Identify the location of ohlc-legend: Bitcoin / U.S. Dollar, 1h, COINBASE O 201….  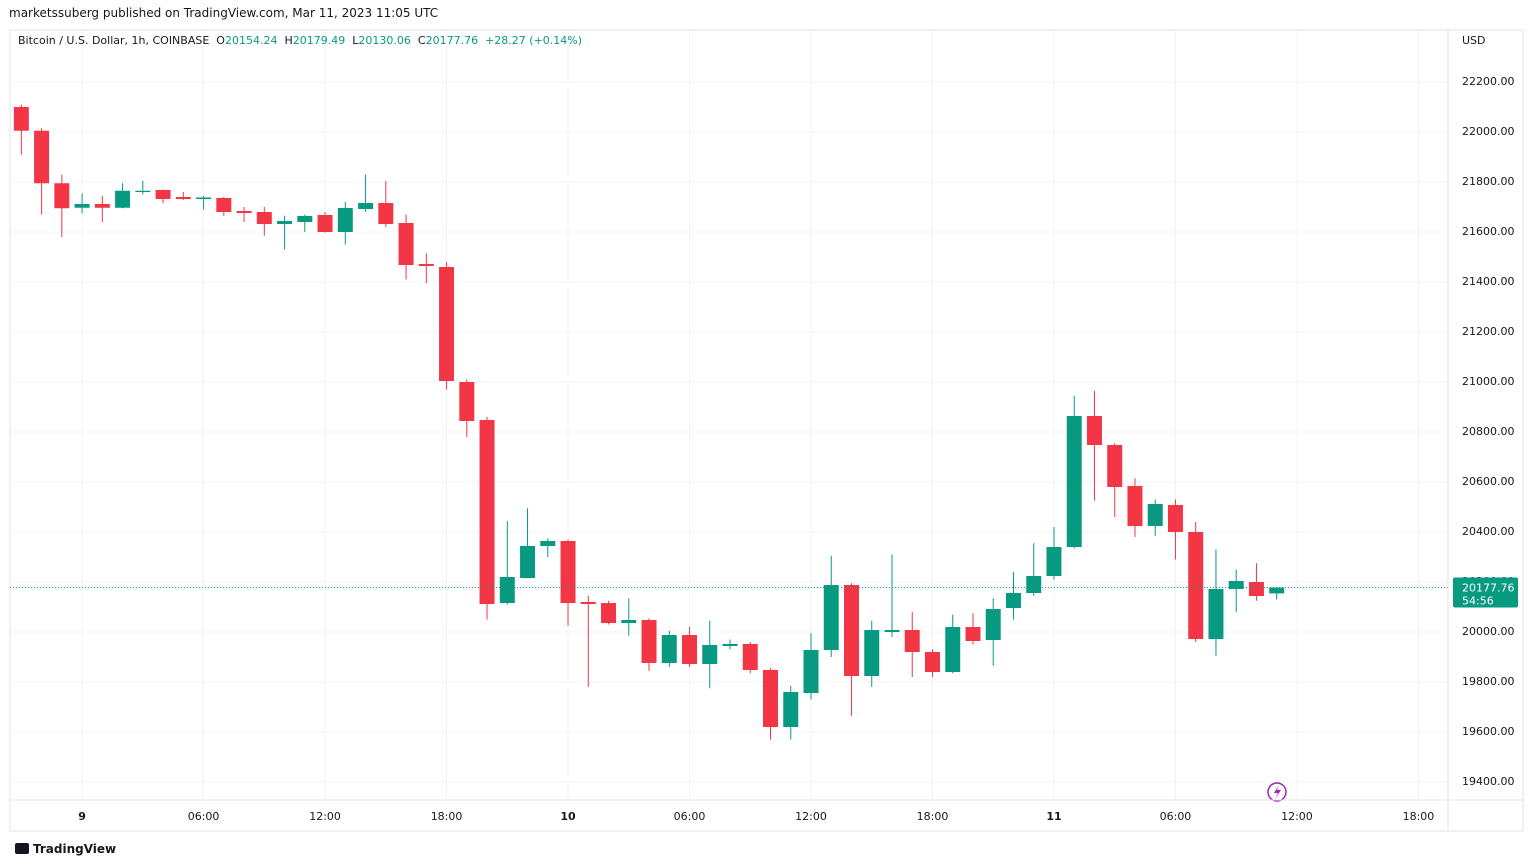
(300, 40).